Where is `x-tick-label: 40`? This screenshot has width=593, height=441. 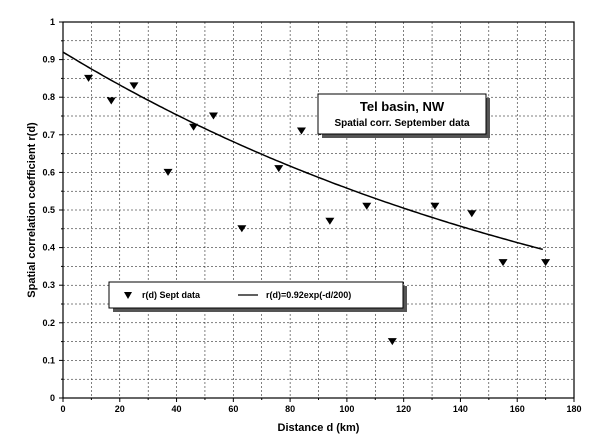 x-tick-label: 40 is located at coordinates (177, 409).